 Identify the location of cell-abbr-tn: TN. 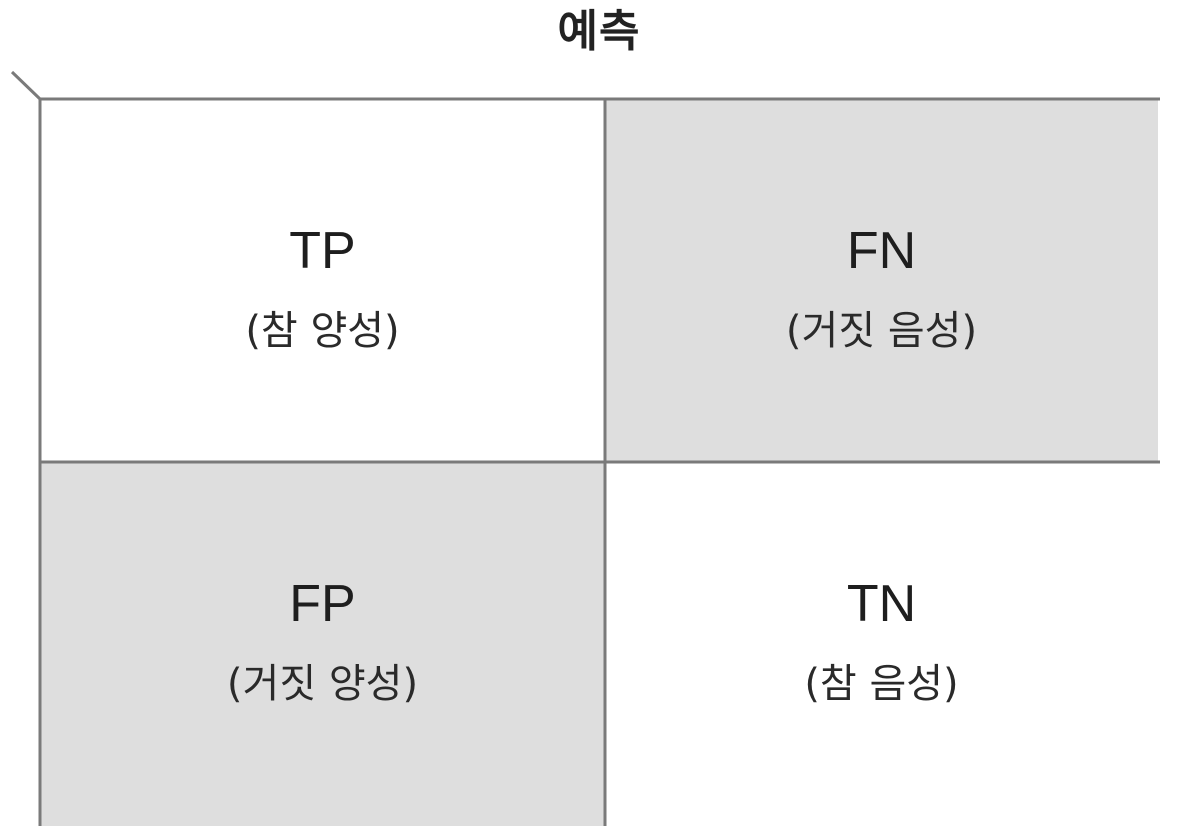
(881, 604).